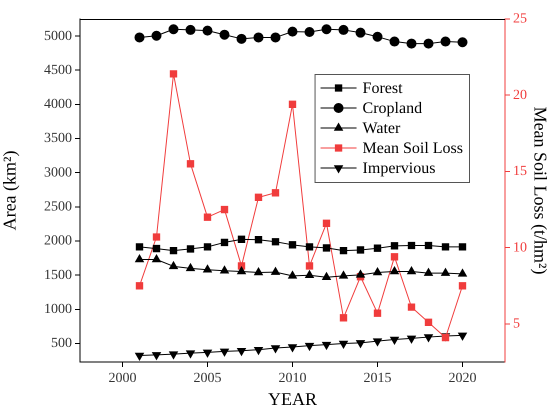  I want to click on y-tick-label: 1500, so click(58, 275).